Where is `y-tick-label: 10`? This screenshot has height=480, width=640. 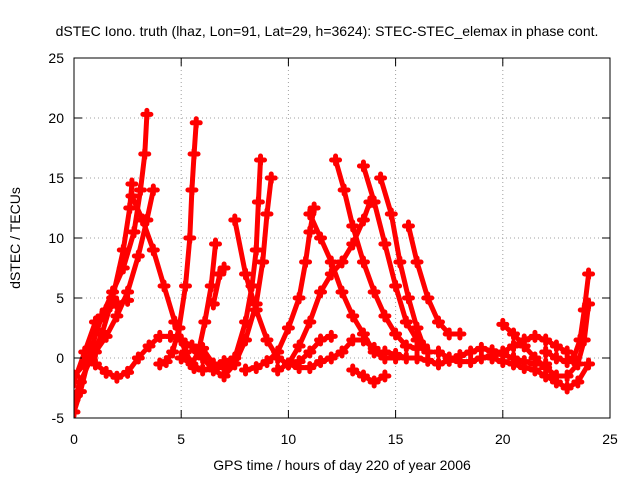 y-tick-label: 10 is located at coordinates (56, 238).